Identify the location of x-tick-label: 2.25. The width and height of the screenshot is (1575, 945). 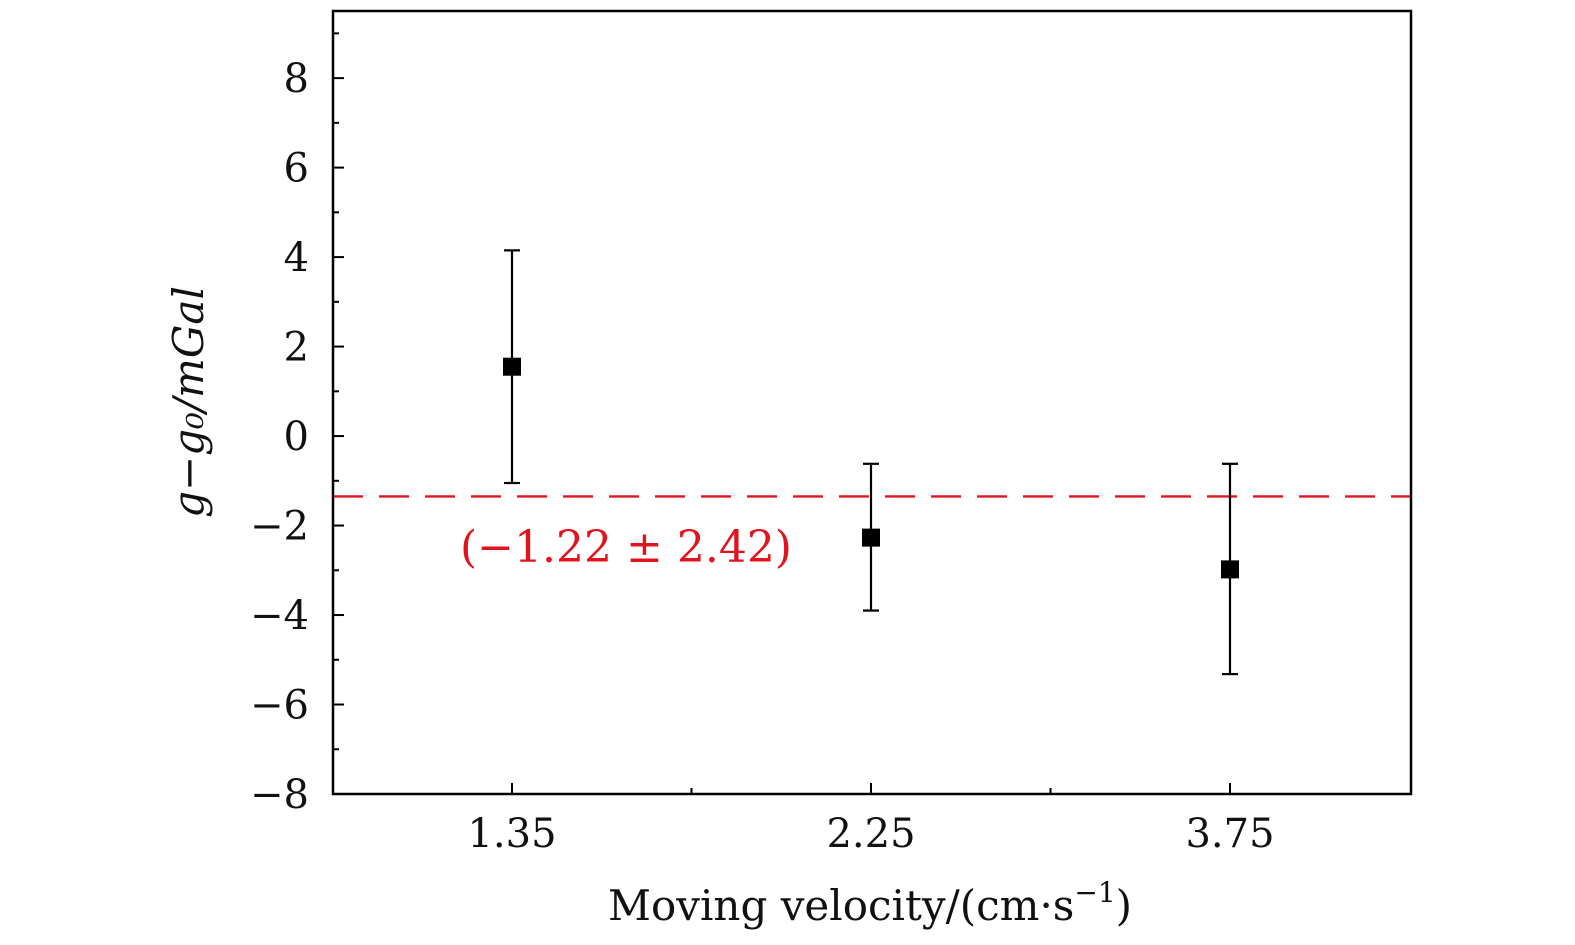
(870, 834).